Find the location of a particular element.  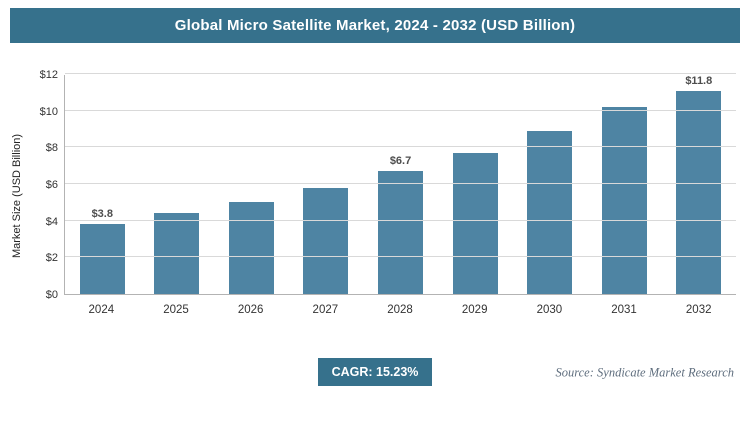

bar-cell: $6.7 is located at coordinates (400, 184).